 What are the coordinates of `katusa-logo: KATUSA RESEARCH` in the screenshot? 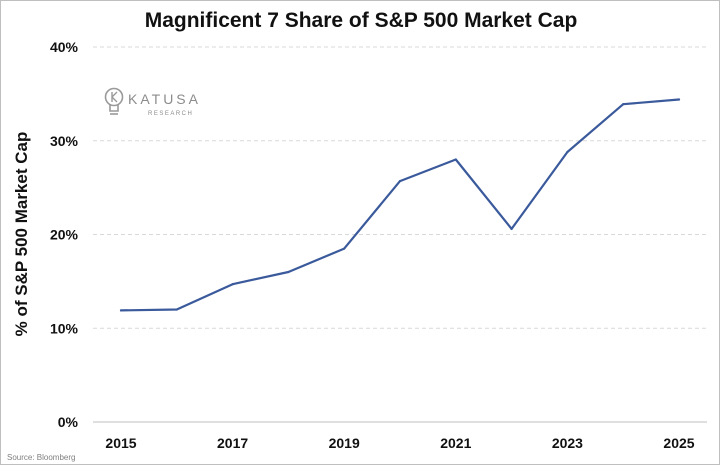 It's located at (152, 102).